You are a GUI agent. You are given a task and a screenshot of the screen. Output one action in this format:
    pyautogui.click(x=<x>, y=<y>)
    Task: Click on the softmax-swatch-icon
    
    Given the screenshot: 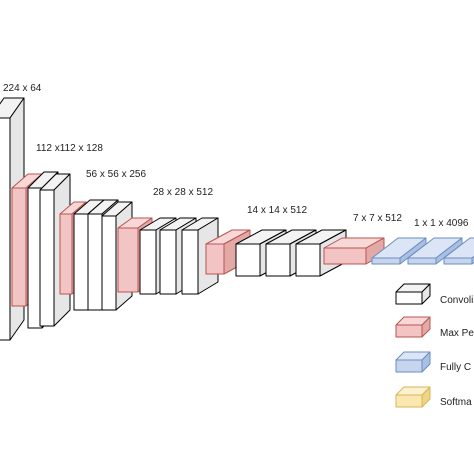 What is the action you would take?
    pyautogui.click(x=413, y=397)
    